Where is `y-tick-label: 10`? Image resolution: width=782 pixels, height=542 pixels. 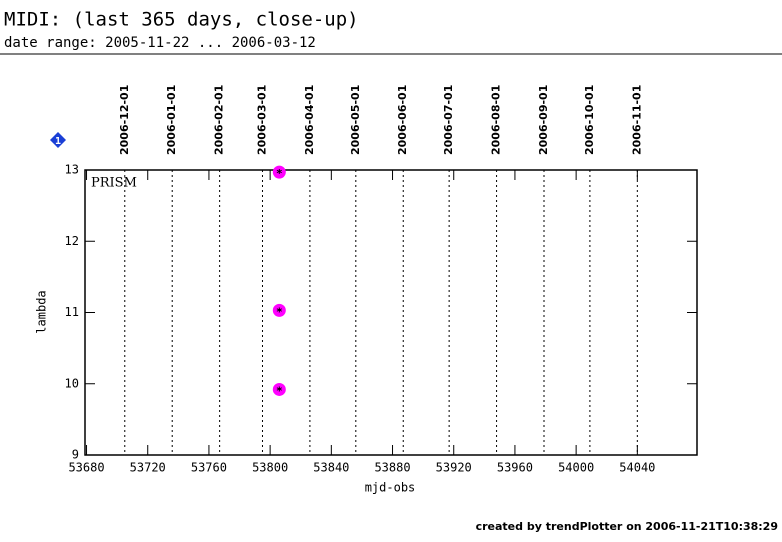
y-tick-label: 10 is located at coordinates (72, 383).